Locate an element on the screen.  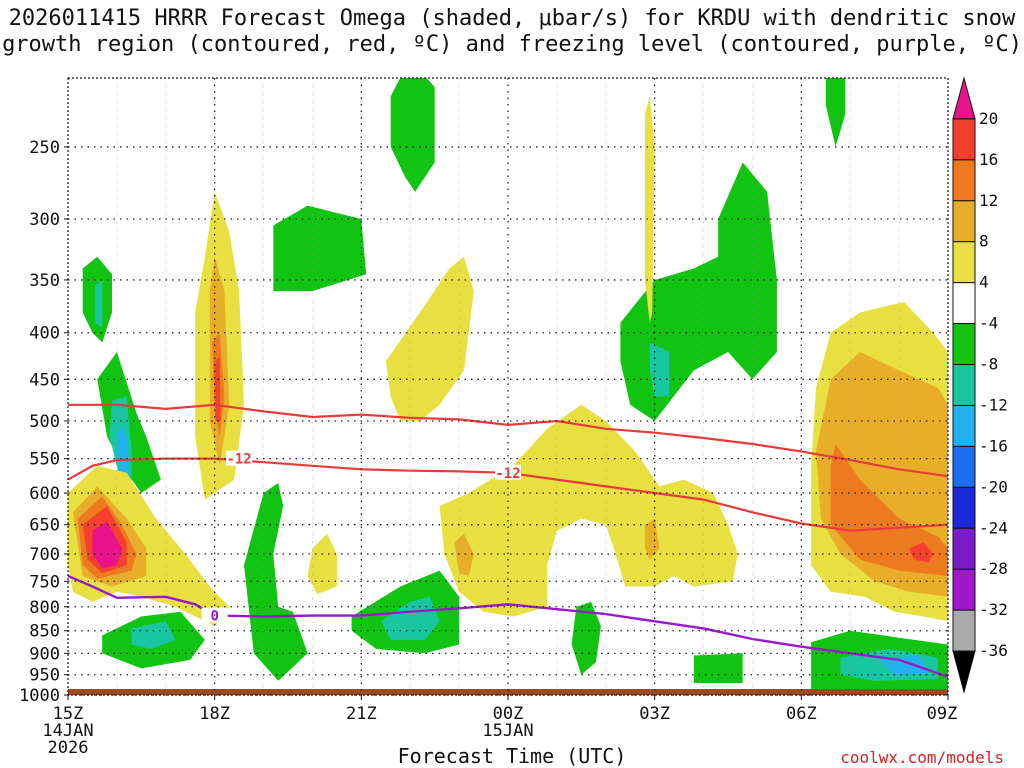
y-tick-label-300: 300 is located at coordinates (44, 220).